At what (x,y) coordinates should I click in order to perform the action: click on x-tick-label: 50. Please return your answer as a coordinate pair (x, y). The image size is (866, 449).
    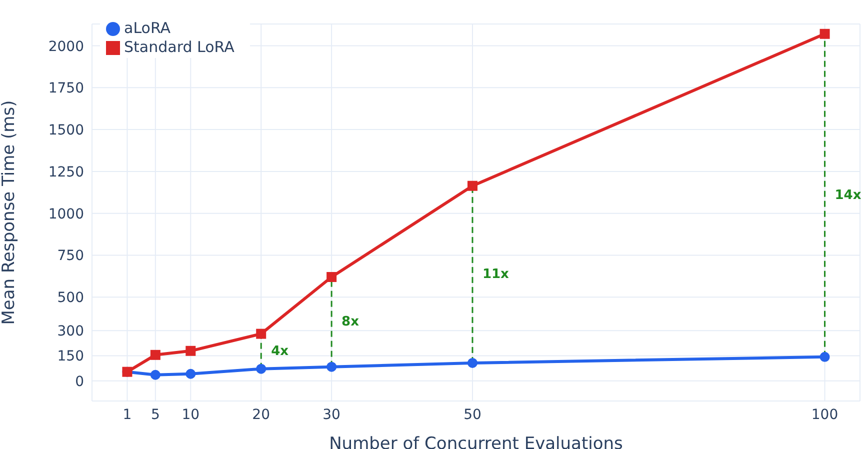
    Looking at the image, I should click on (473, 414).